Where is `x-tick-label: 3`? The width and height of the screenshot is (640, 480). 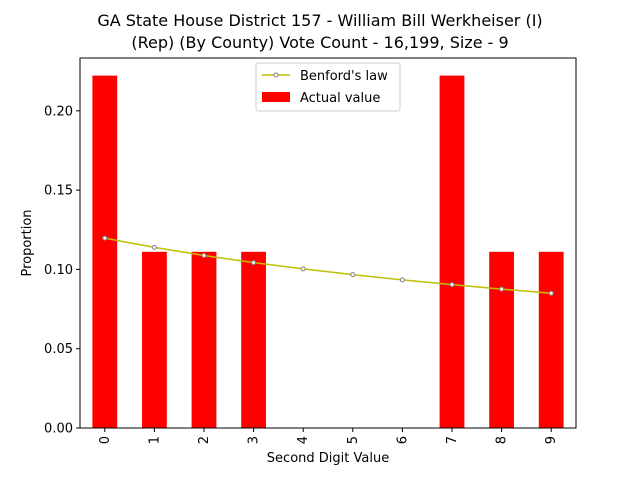 x-tick-label: 3 is located at coordinates (254, 440).